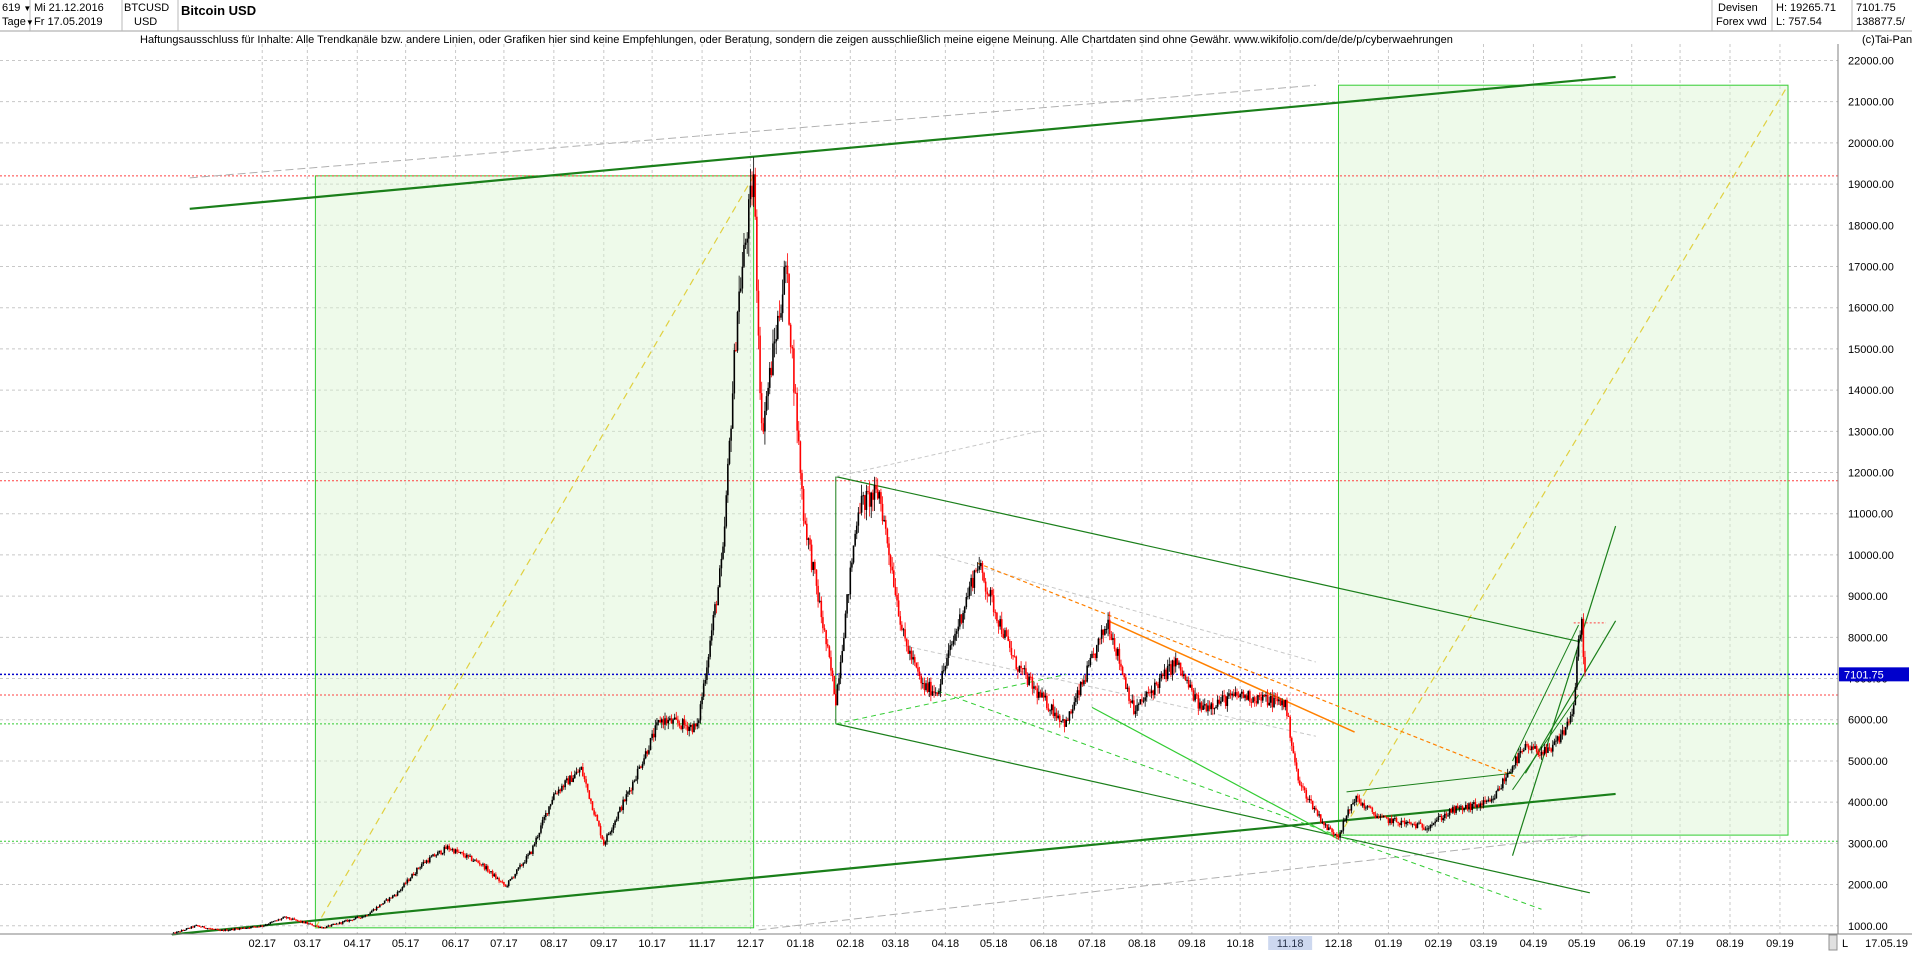  I want to click on bar-count: 619 ▼, so click(17, 8).